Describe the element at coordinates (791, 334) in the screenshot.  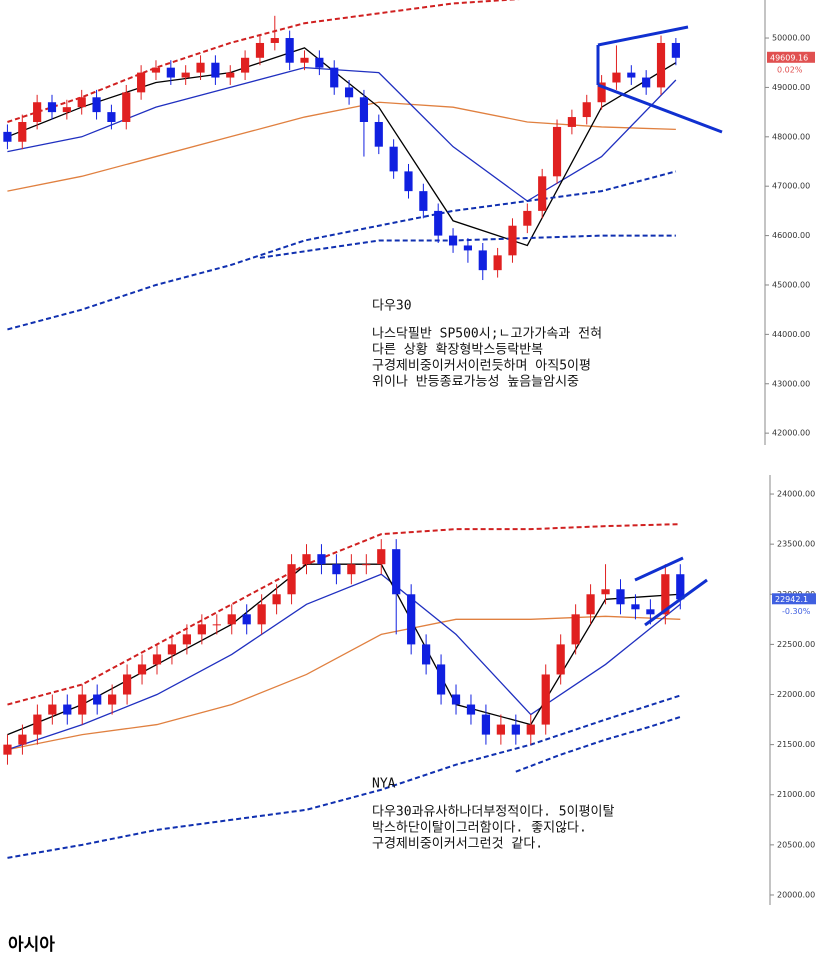
I see `y-tick-label: 44000.00` at that location.